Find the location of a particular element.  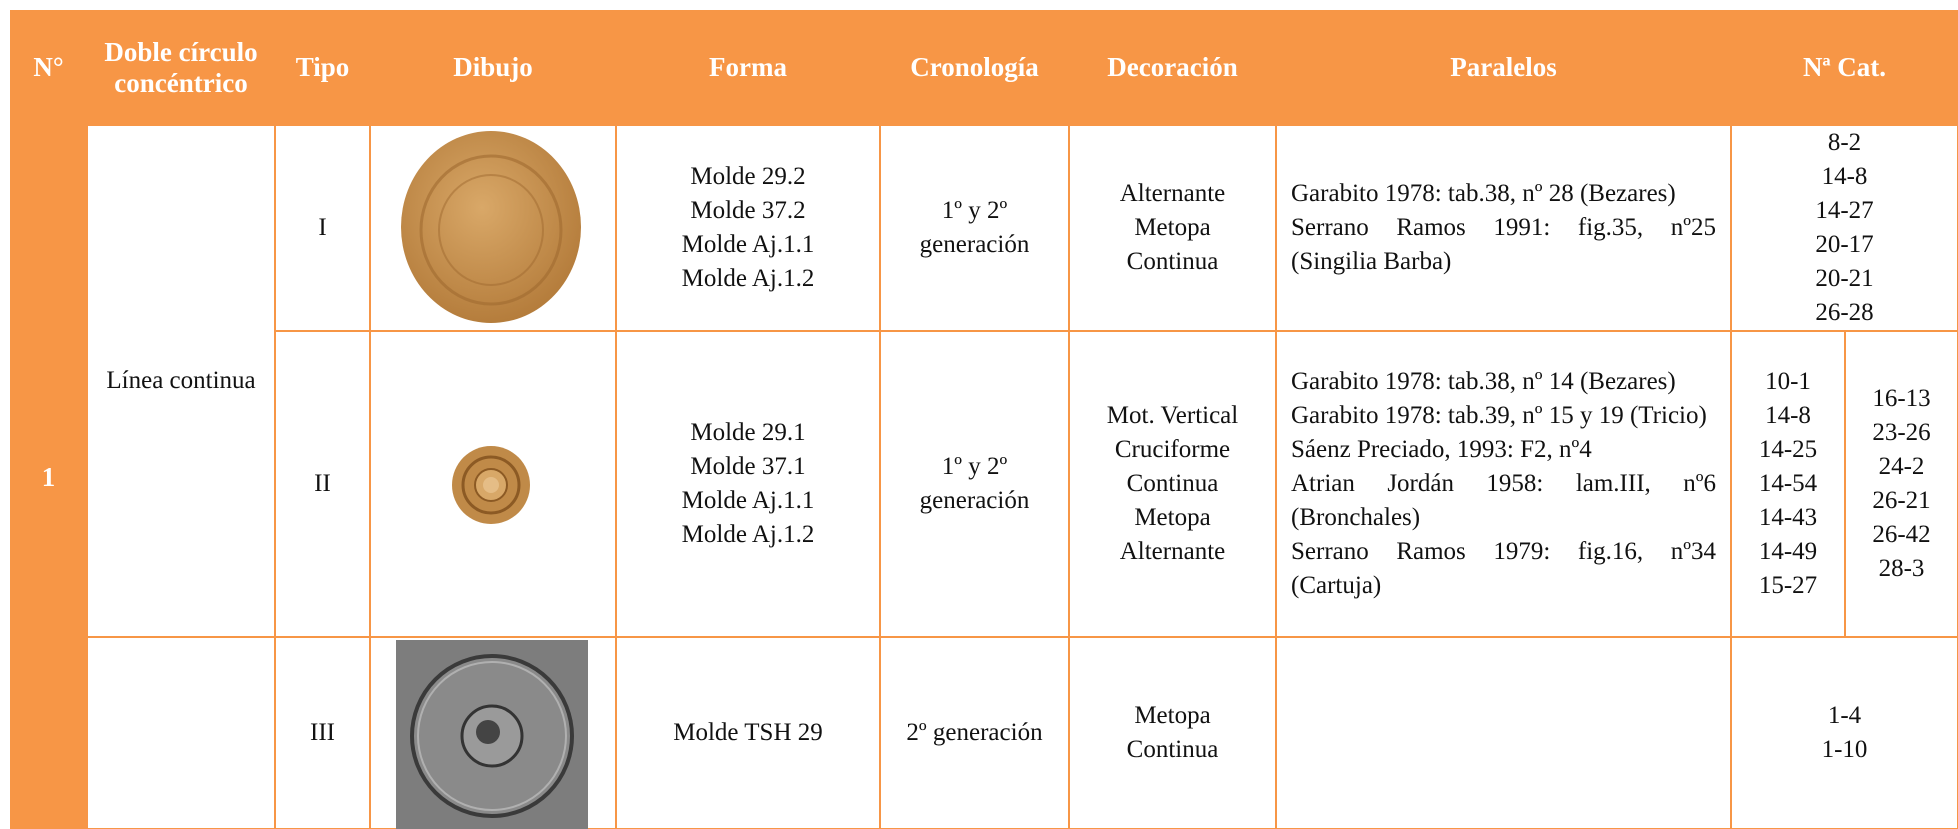

cat-cell: 16-13 23-26 24-2 26-21 26-42 28-3 is located at coordinates (1901, 484).